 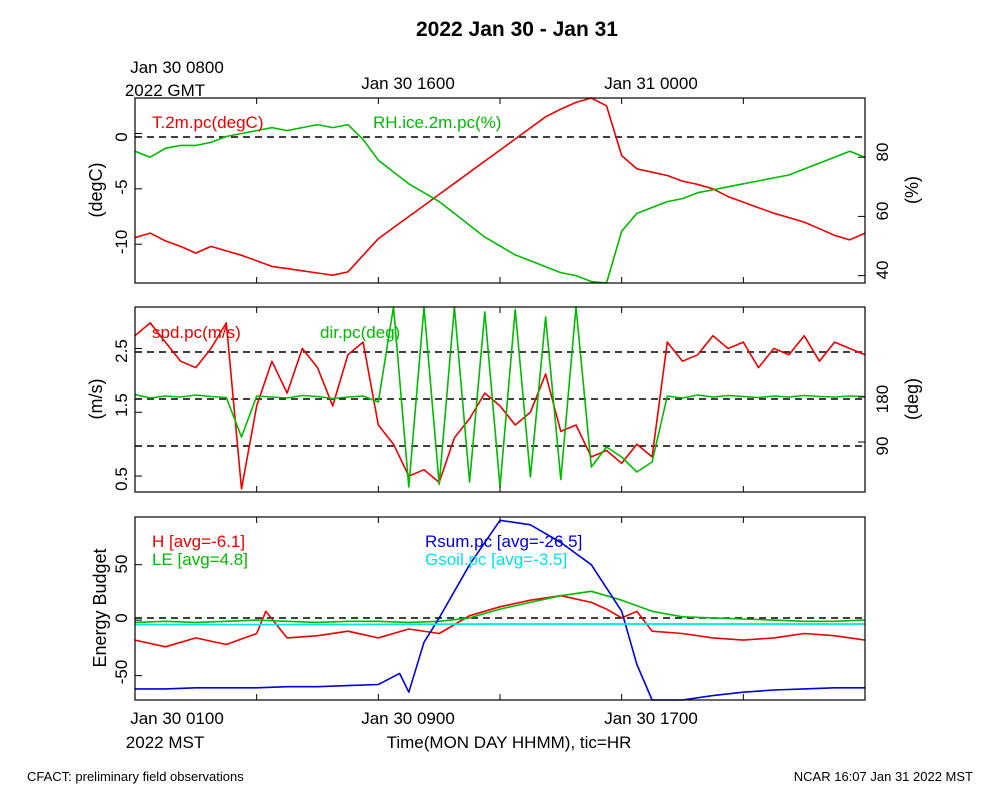 I want to click on y-axis-label-energy: Energy Budget, so click(x=100, y=607).